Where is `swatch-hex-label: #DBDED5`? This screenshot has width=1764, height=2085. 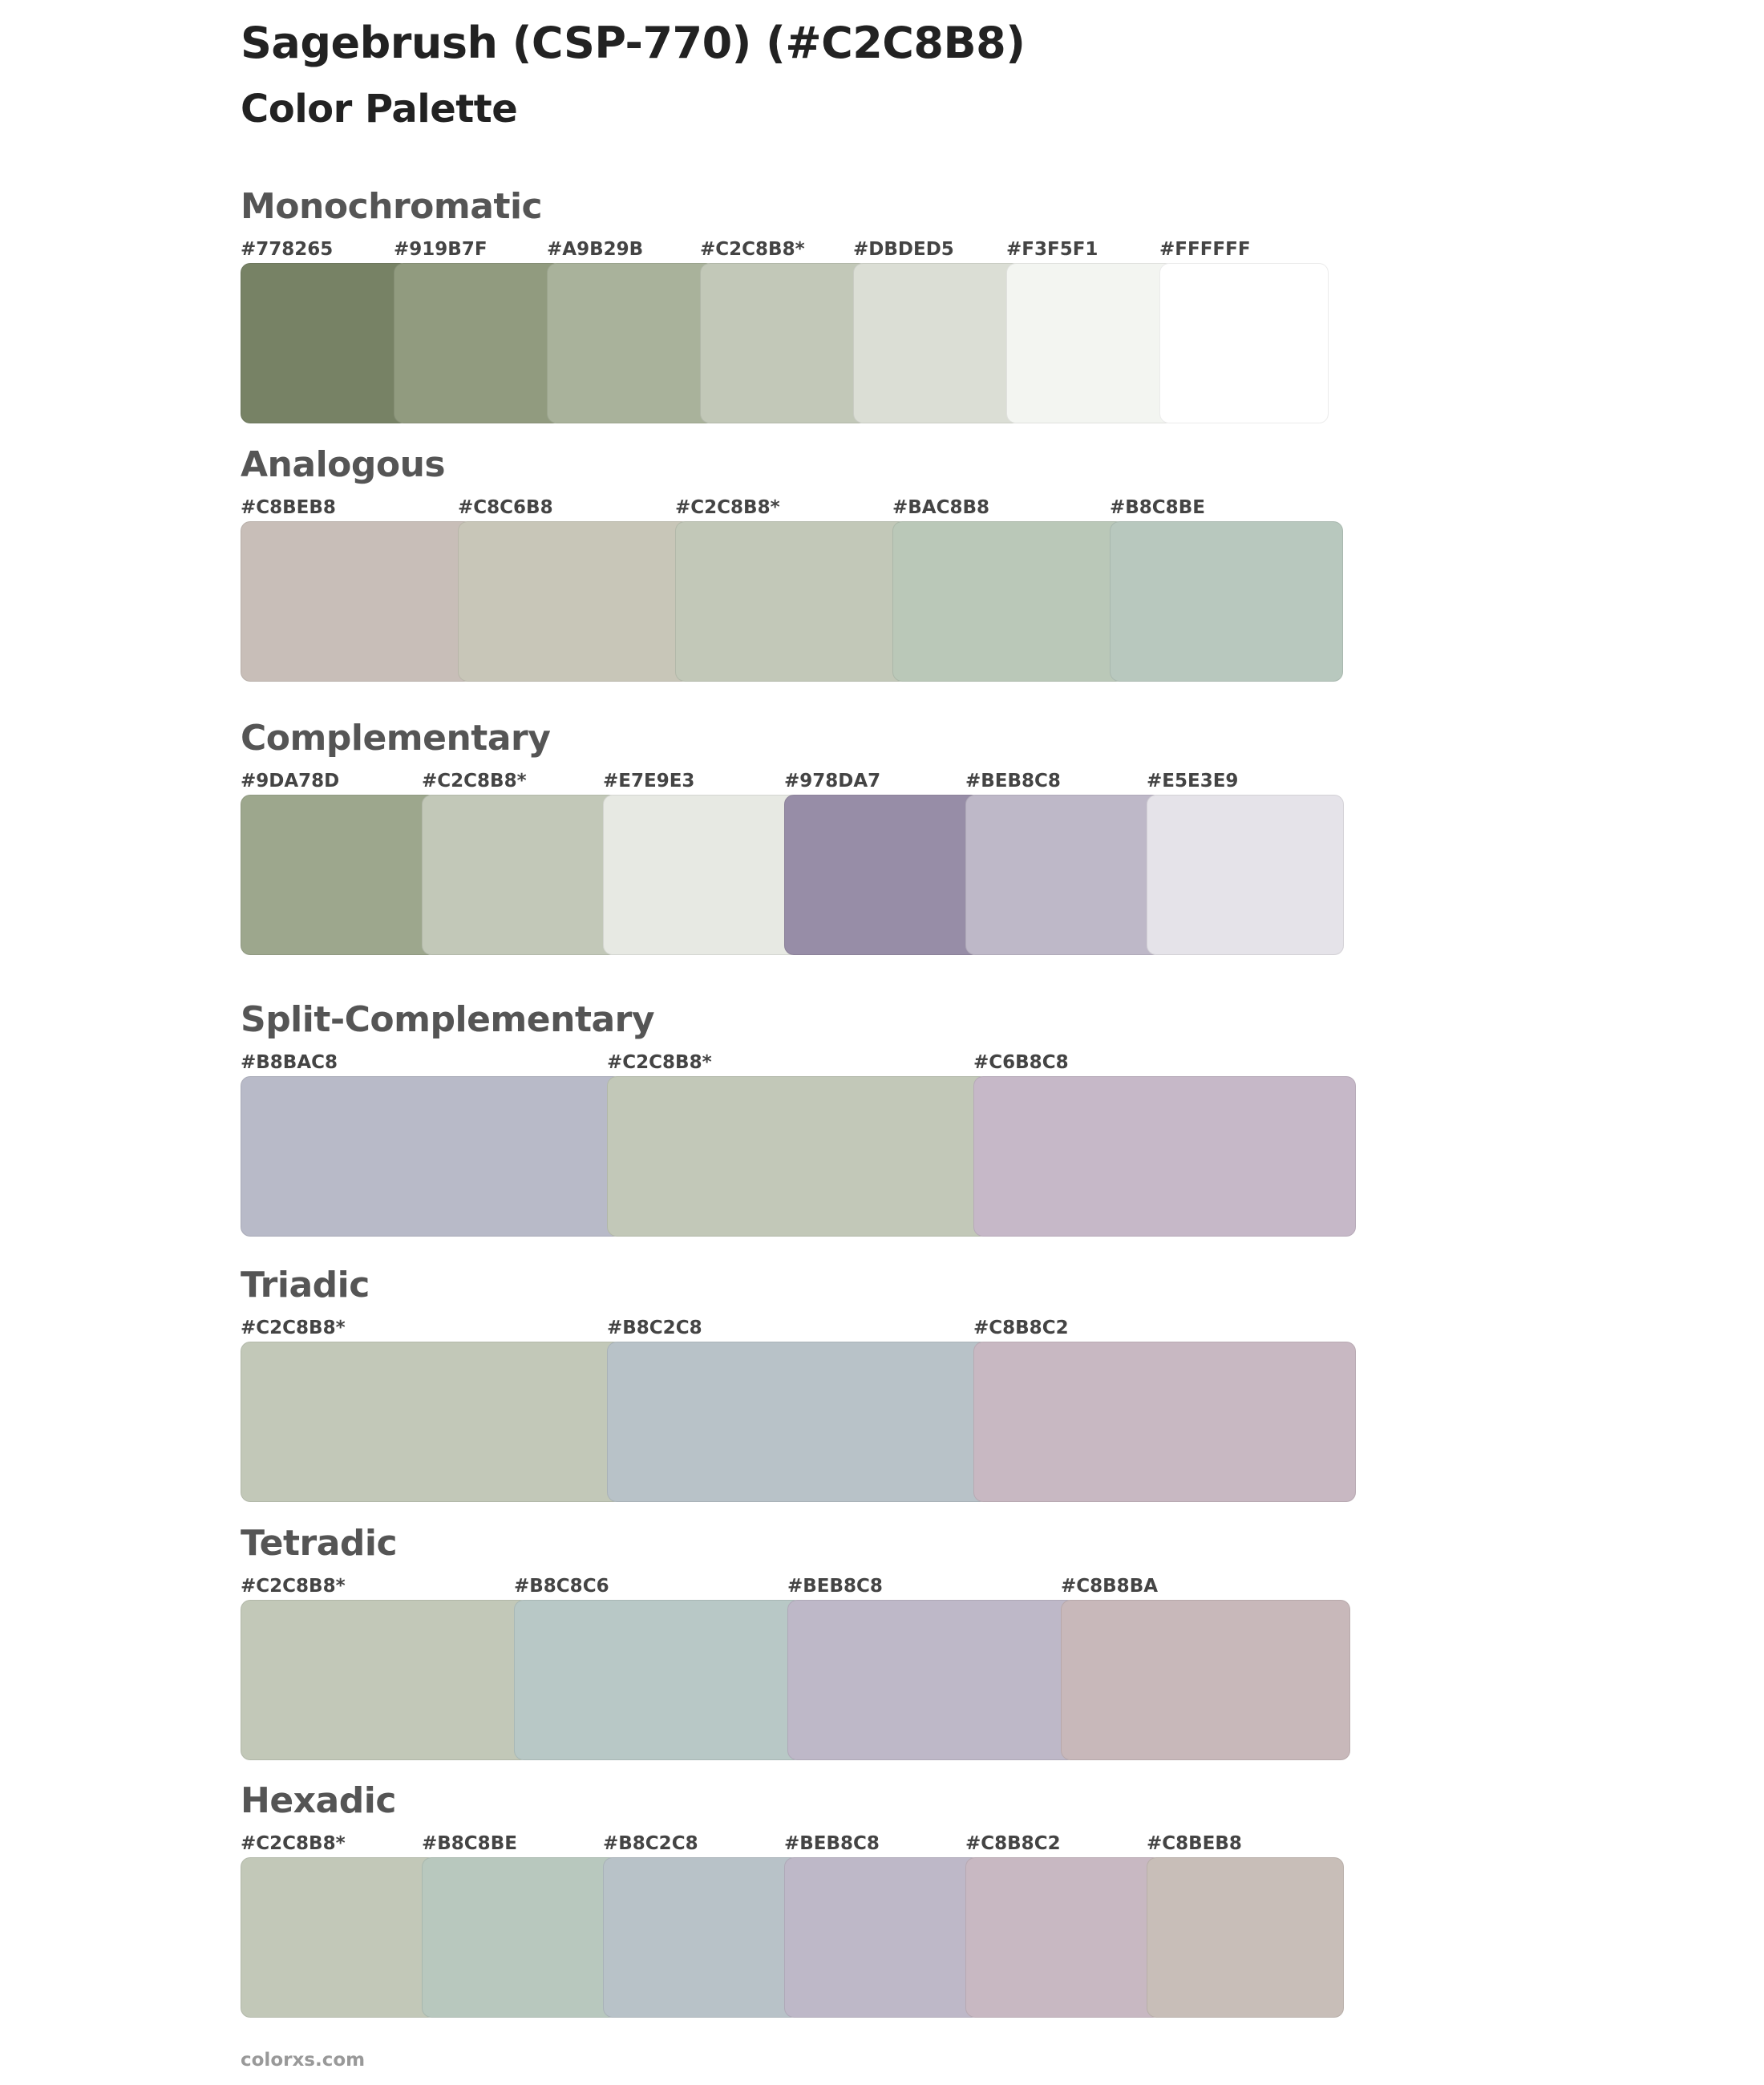 swatch-hex-label: #DBDED5 is located at coordinates (903, 250).